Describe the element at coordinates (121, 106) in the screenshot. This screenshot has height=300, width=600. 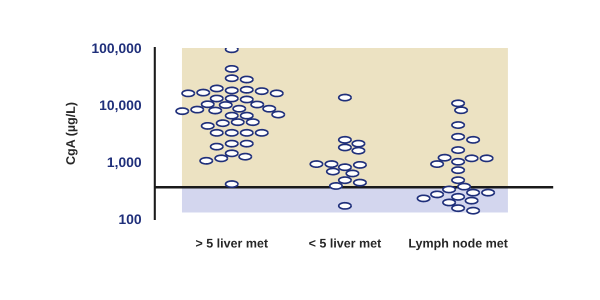
I see `y-tick-label: 10,000` at that location.